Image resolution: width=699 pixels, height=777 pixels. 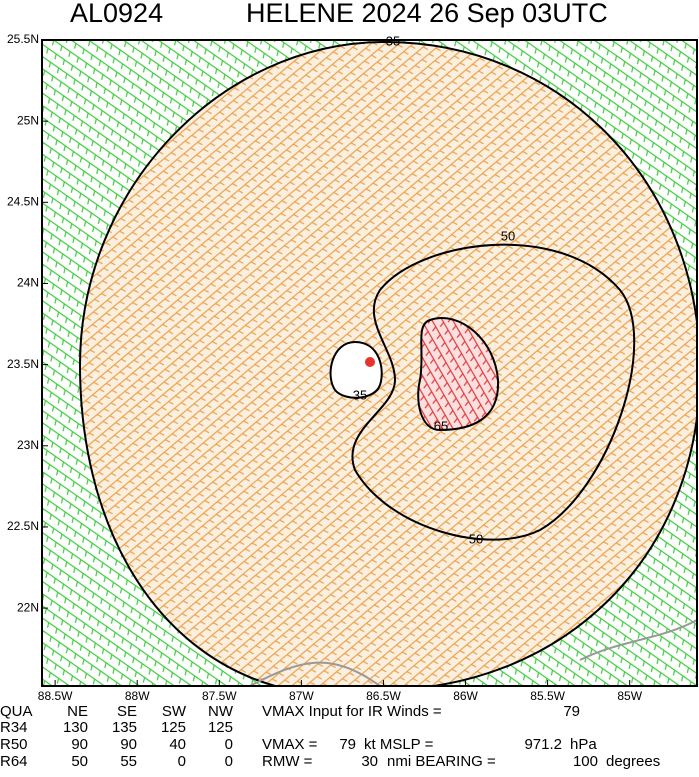 I want to click on info-label: nmi BEARING =, so click(x=441, y=761).